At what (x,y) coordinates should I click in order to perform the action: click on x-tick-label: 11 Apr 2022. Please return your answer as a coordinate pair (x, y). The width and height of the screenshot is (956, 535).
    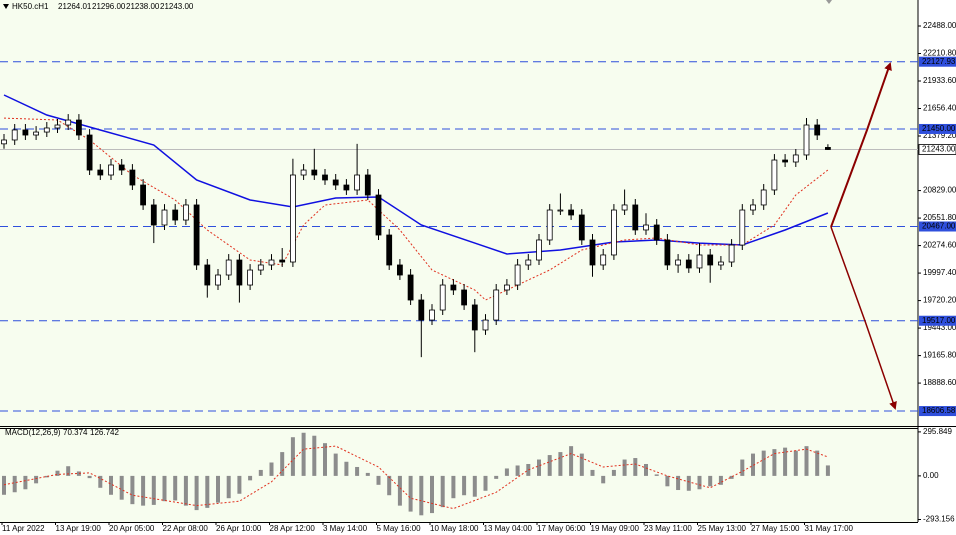
    Looking at the image, I should click on (23, 528).